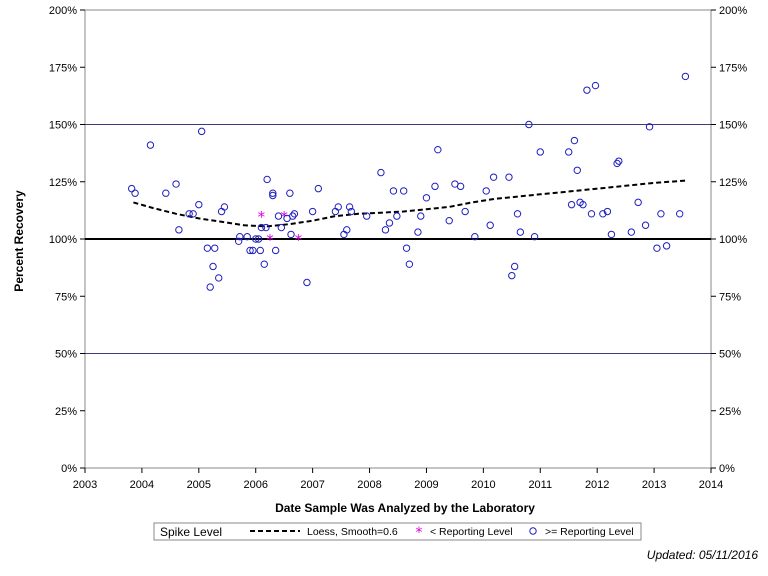  What do you see at coordinates (142, 485) in the screenshot?
I see `x-tick-label: 2004` at bounding box center [142, 485].